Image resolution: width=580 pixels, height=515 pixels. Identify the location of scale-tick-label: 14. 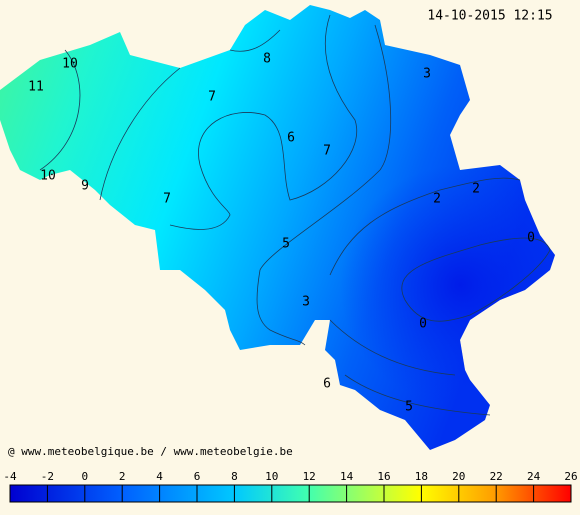
(347, 476).